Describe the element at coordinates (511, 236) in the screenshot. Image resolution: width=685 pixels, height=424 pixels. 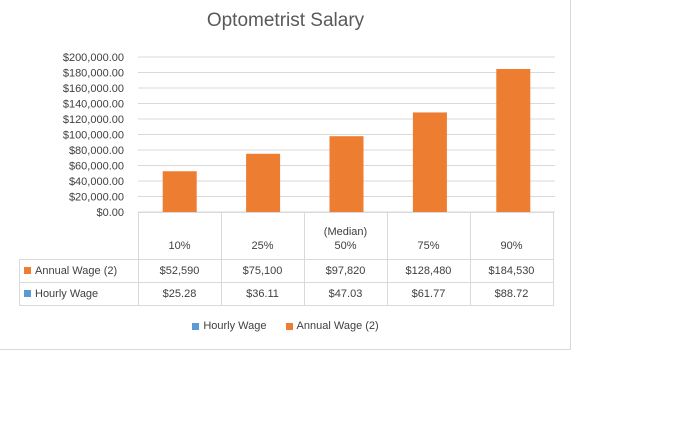
I see `category-cell: 90%` at that location.